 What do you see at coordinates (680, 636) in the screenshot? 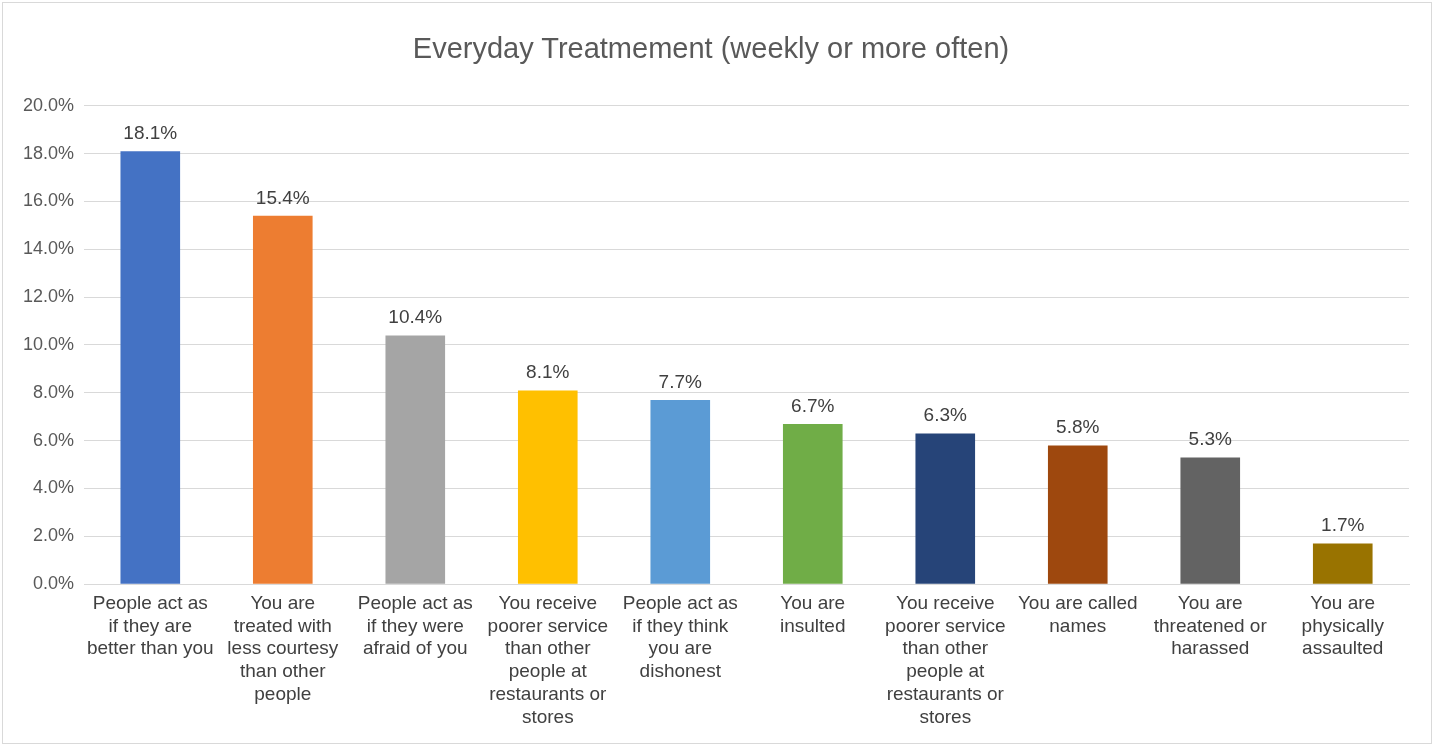
I see `x-tick-label: People act as if they think you are dishonest` at bounding box center [680, 636].